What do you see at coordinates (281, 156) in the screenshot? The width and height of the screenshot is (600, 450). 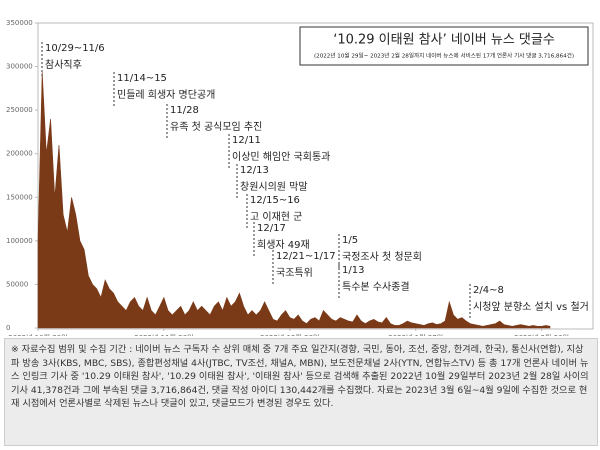 I see `annotation-text: 이상민 해임안 국회통과` at bounding box center [281, 156].